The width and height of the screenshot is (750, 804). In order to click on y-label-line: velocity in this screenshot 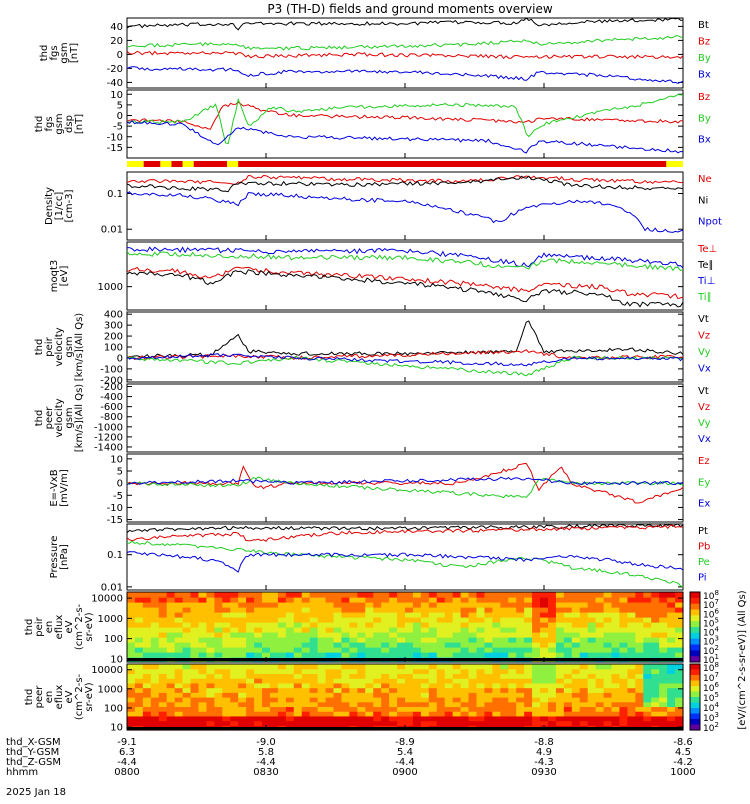, I will do `click(59, 346)`.